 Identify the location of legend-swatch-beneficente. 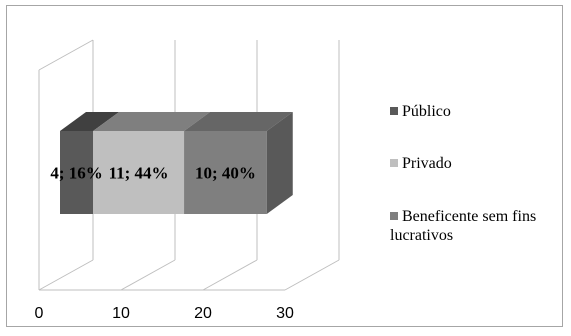
(394, 216).